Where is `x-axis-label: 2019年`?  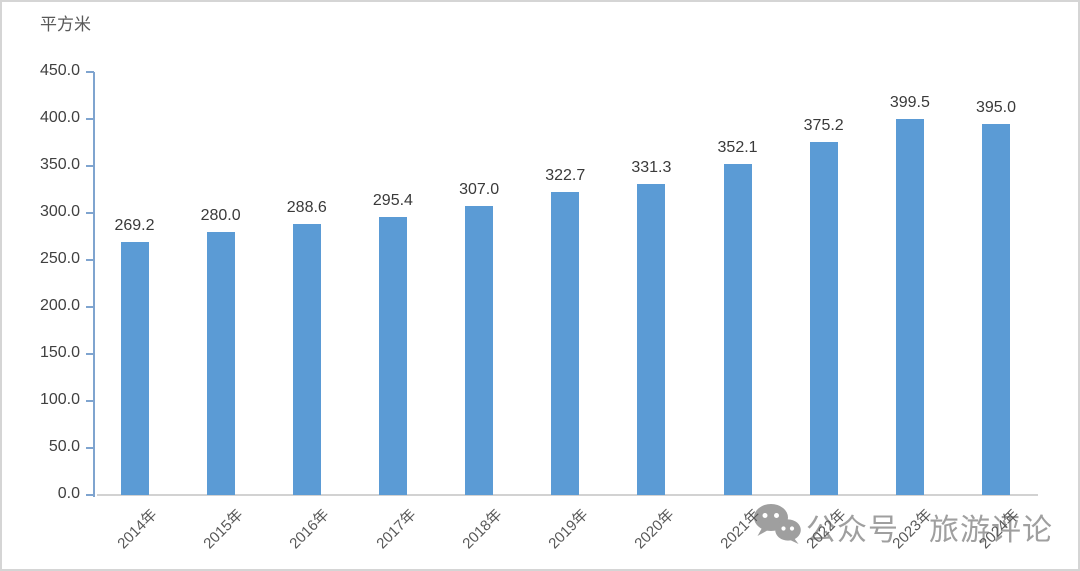
x-axis-label: 2019年 is located at coordinates (568, 529).